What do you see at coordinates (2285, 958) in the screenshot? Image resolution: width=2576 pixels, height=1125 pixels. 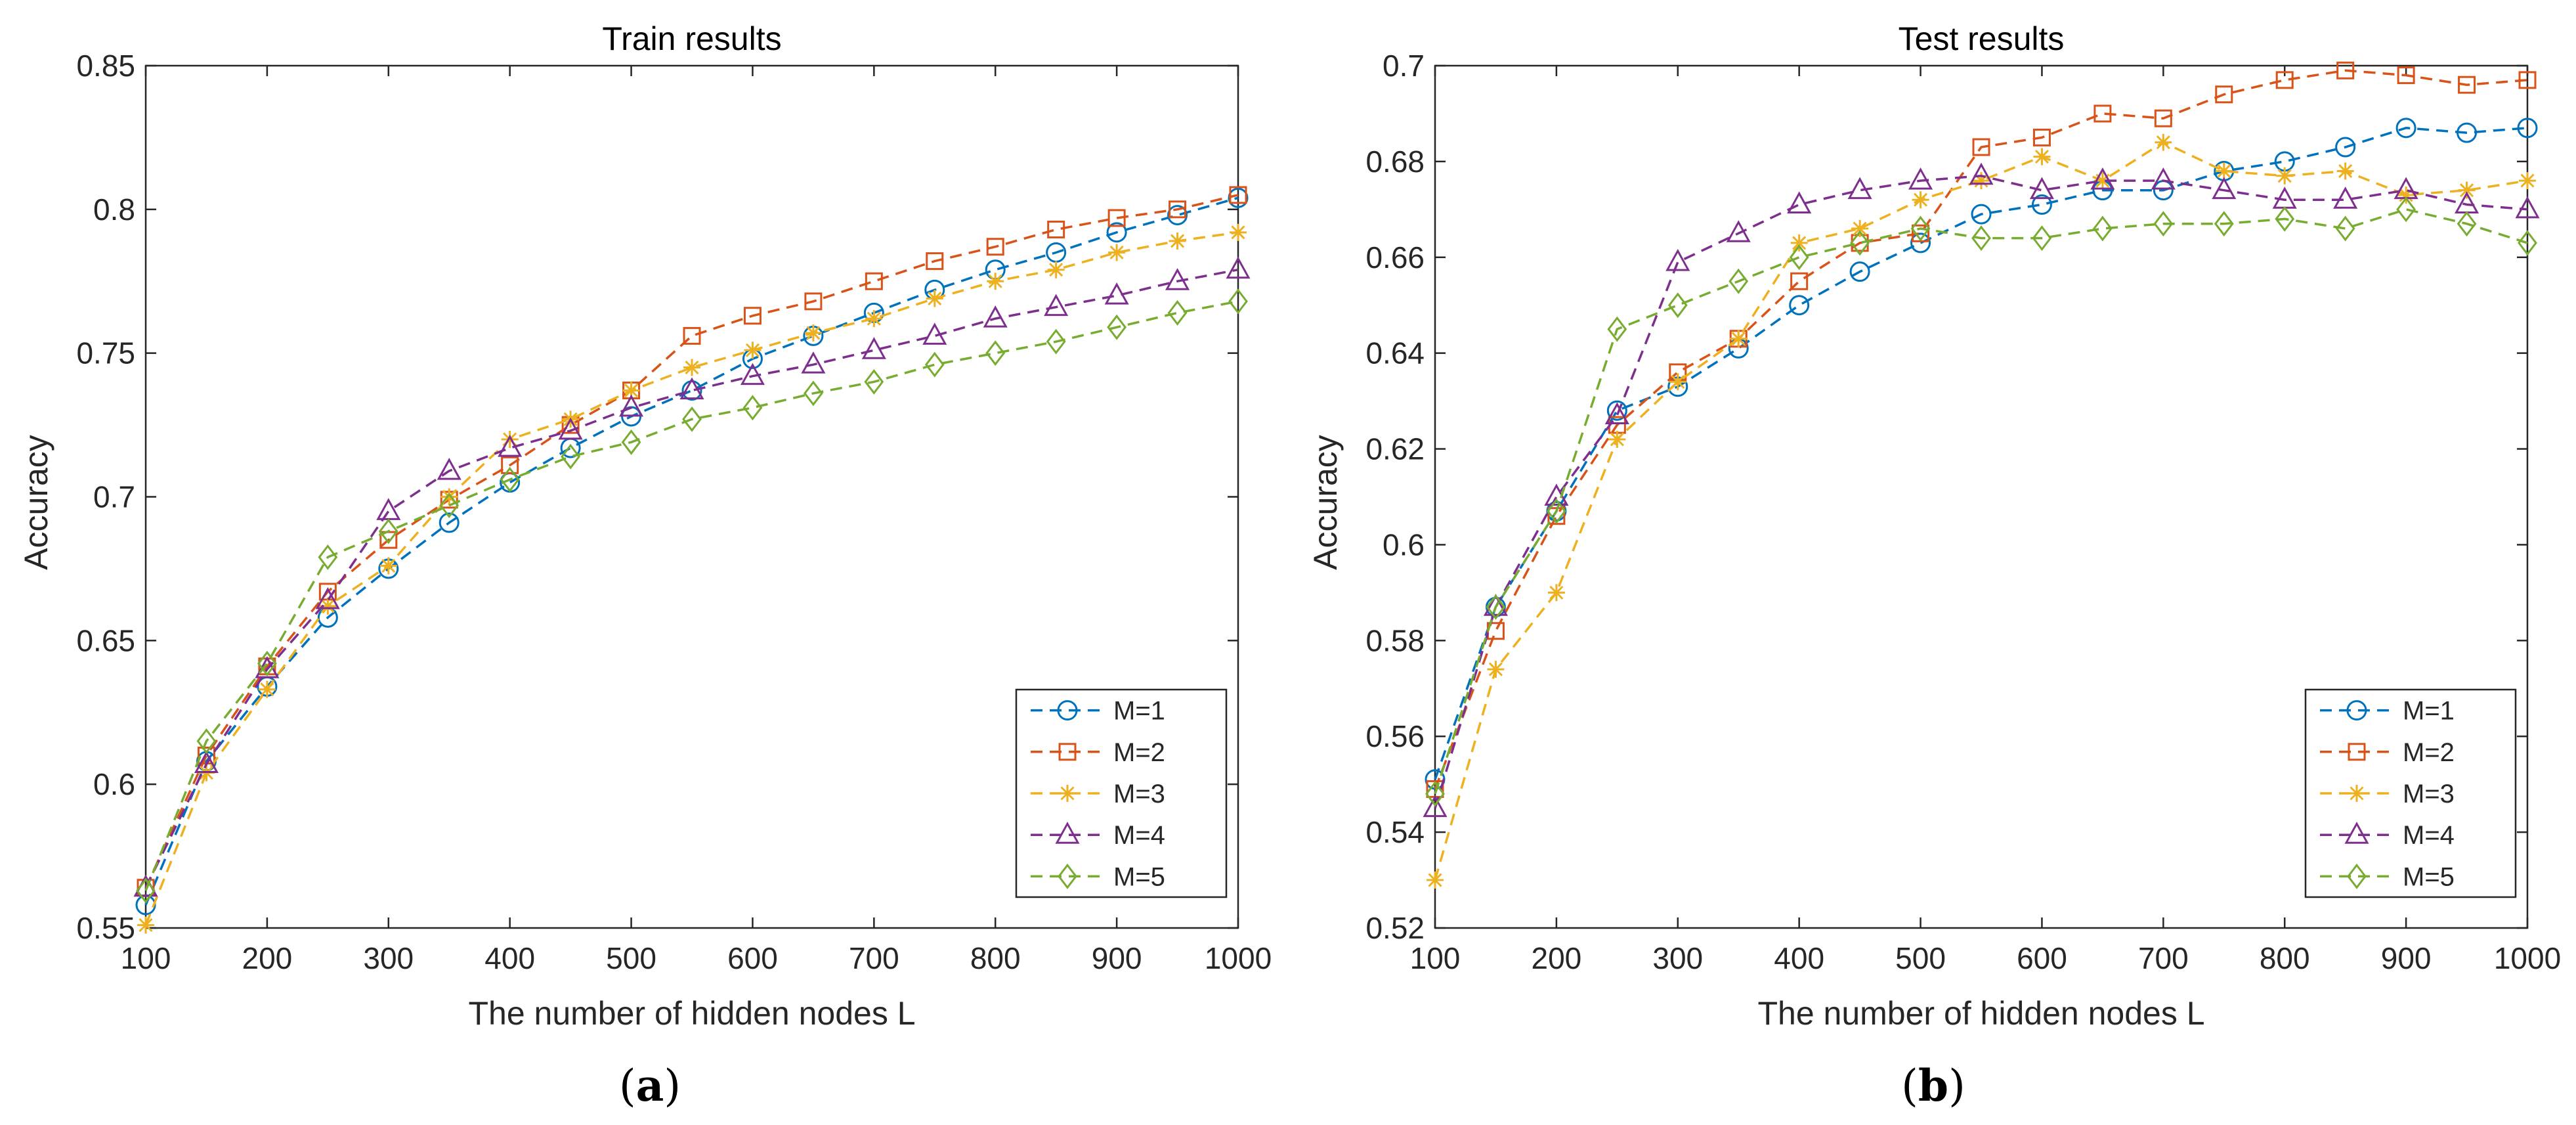 I see `x-tick-label: 800` at bounding box center [2285, 958].